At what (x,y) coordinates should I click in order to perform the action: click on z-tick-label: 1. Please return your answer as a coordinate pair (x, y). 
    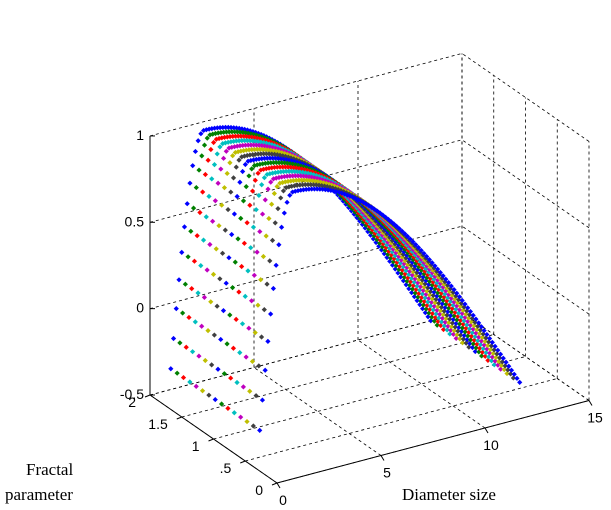
    Looking at the image, I should click on (140, 135).